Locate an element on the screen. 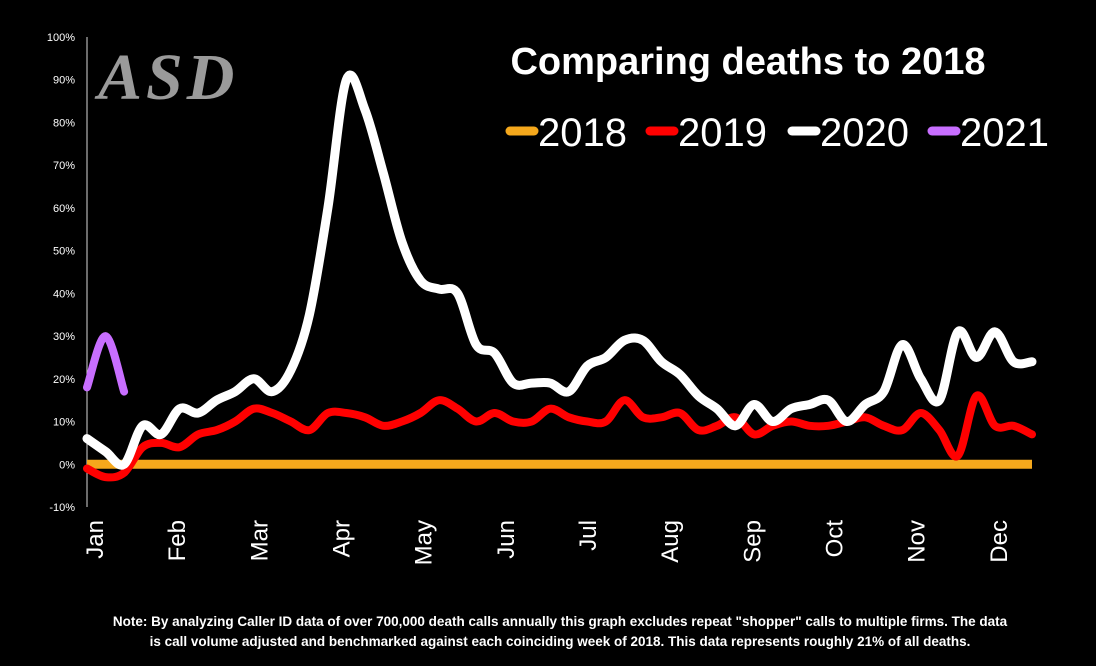 This screenshot has width=1096, height=666. x-tick-label: Apr is located at coordinates (342, 538).